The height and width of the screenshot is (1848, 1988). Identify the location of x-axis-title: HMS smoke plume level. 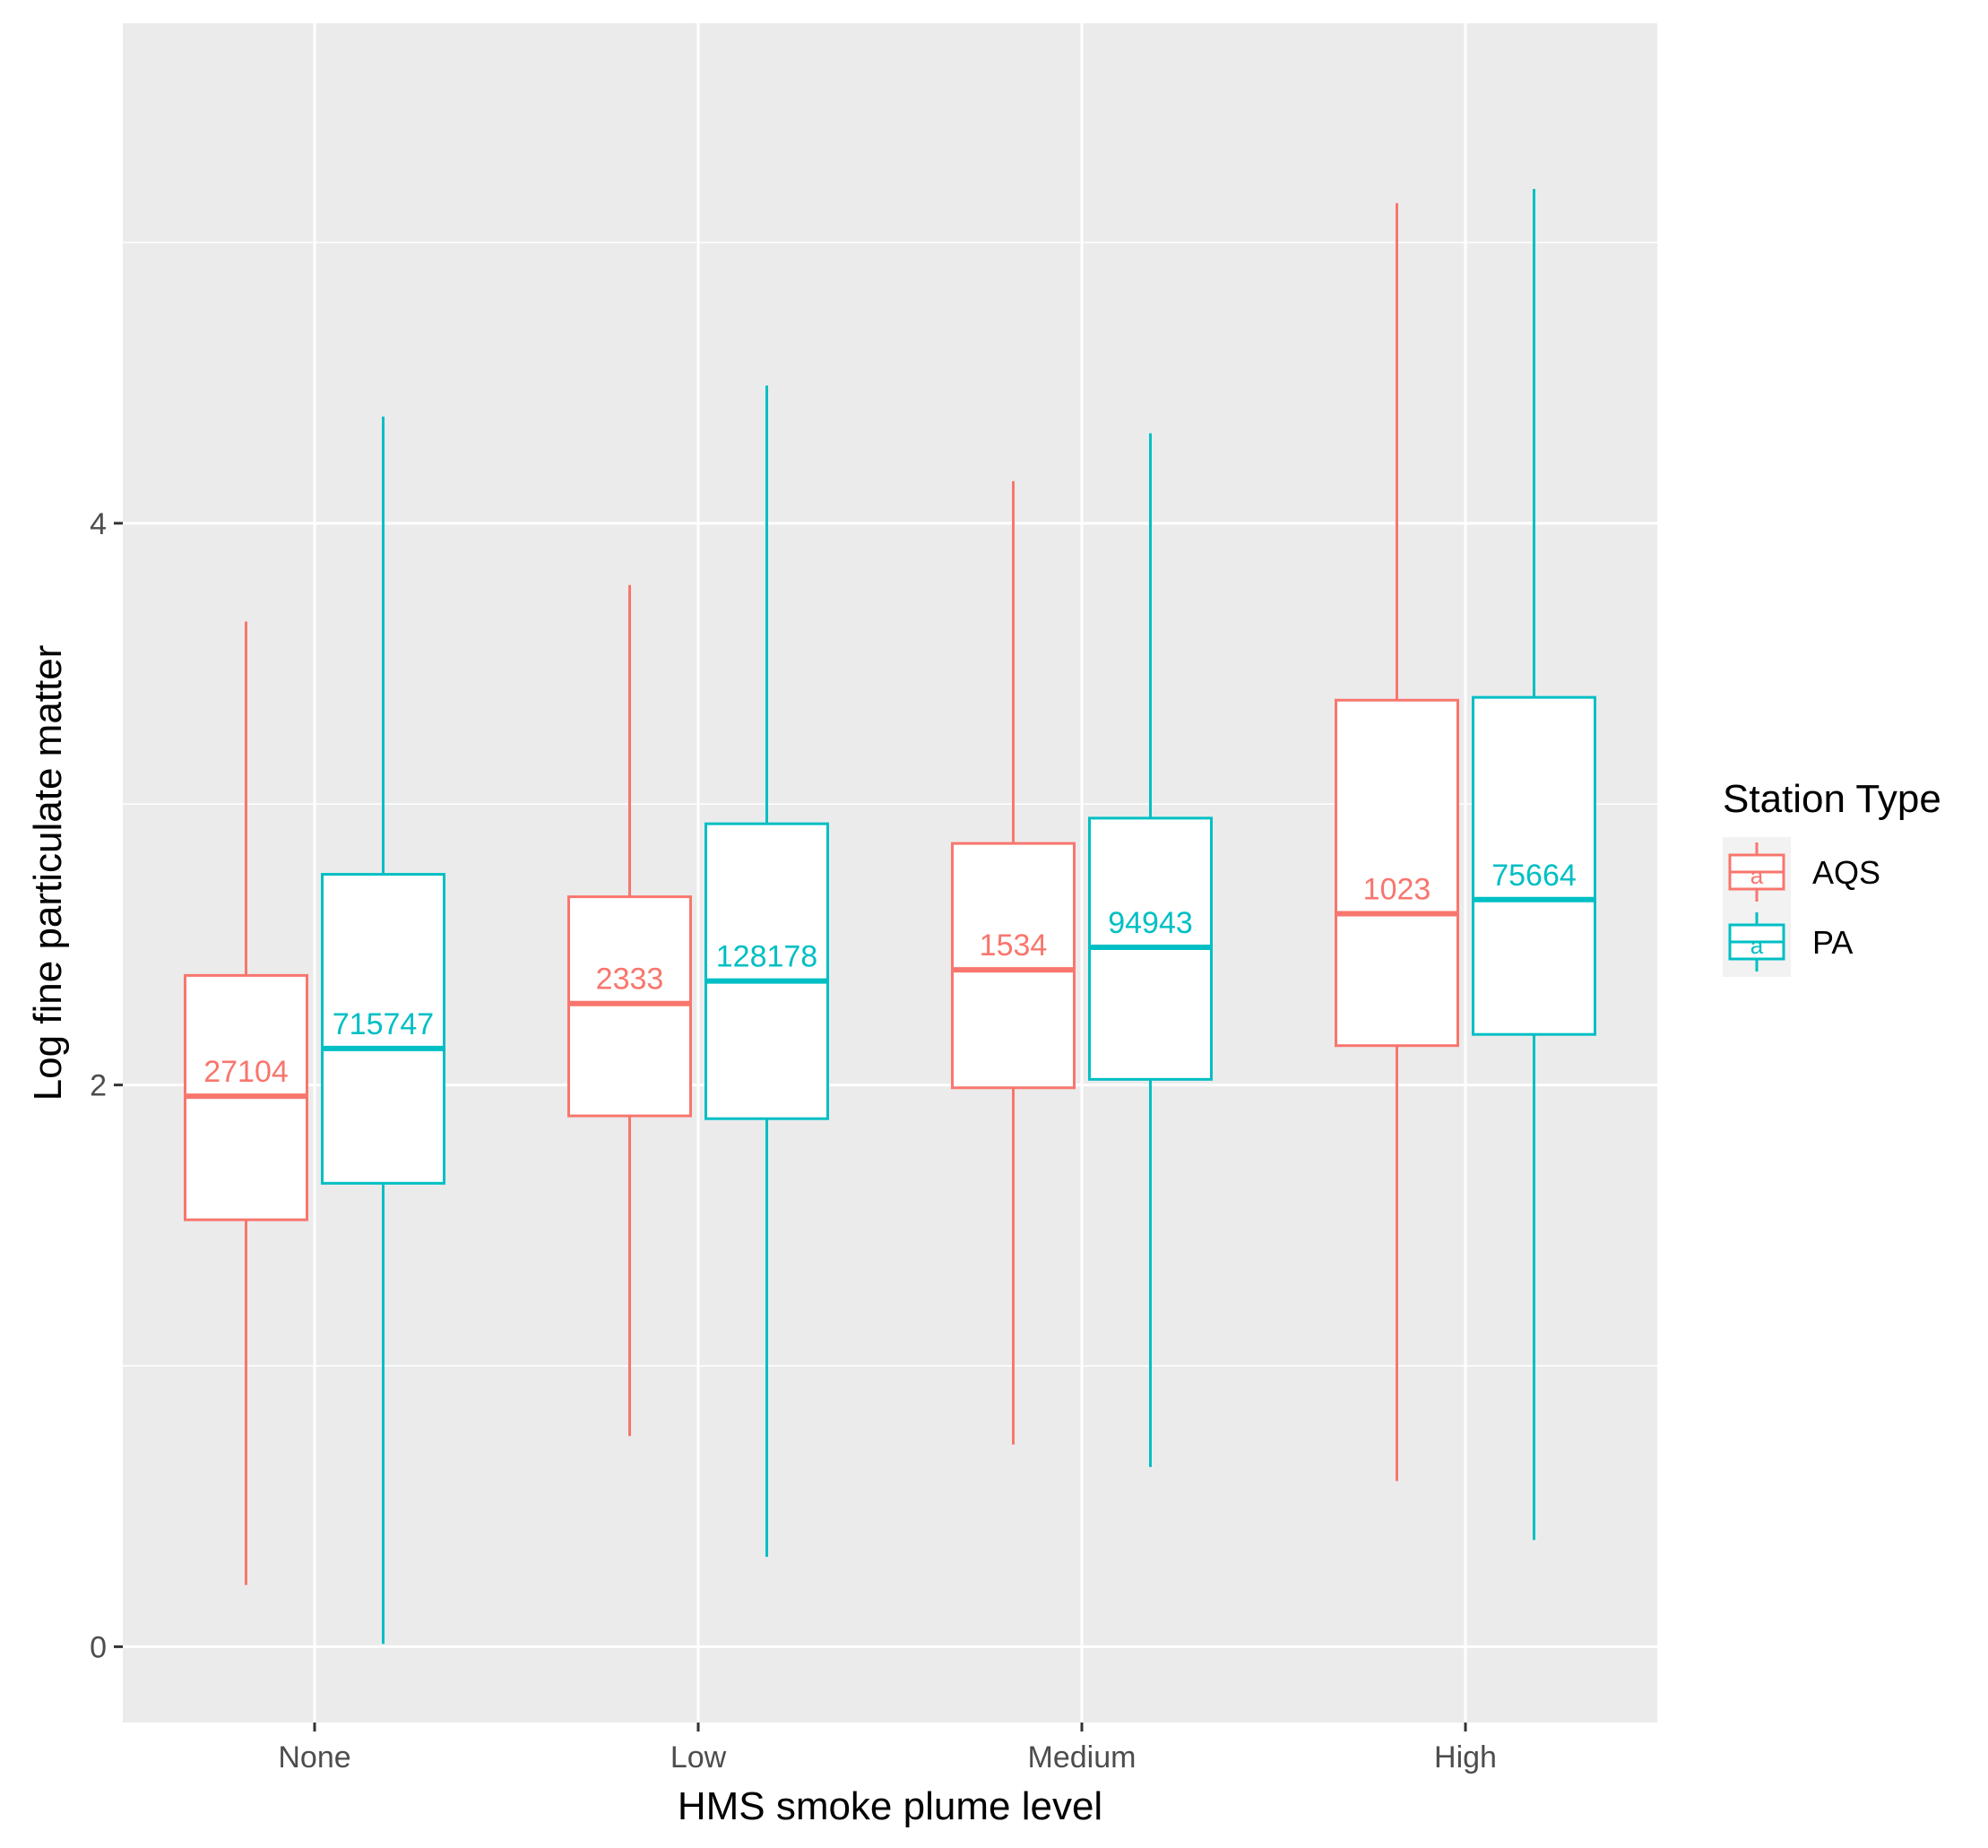
(890, 1806).